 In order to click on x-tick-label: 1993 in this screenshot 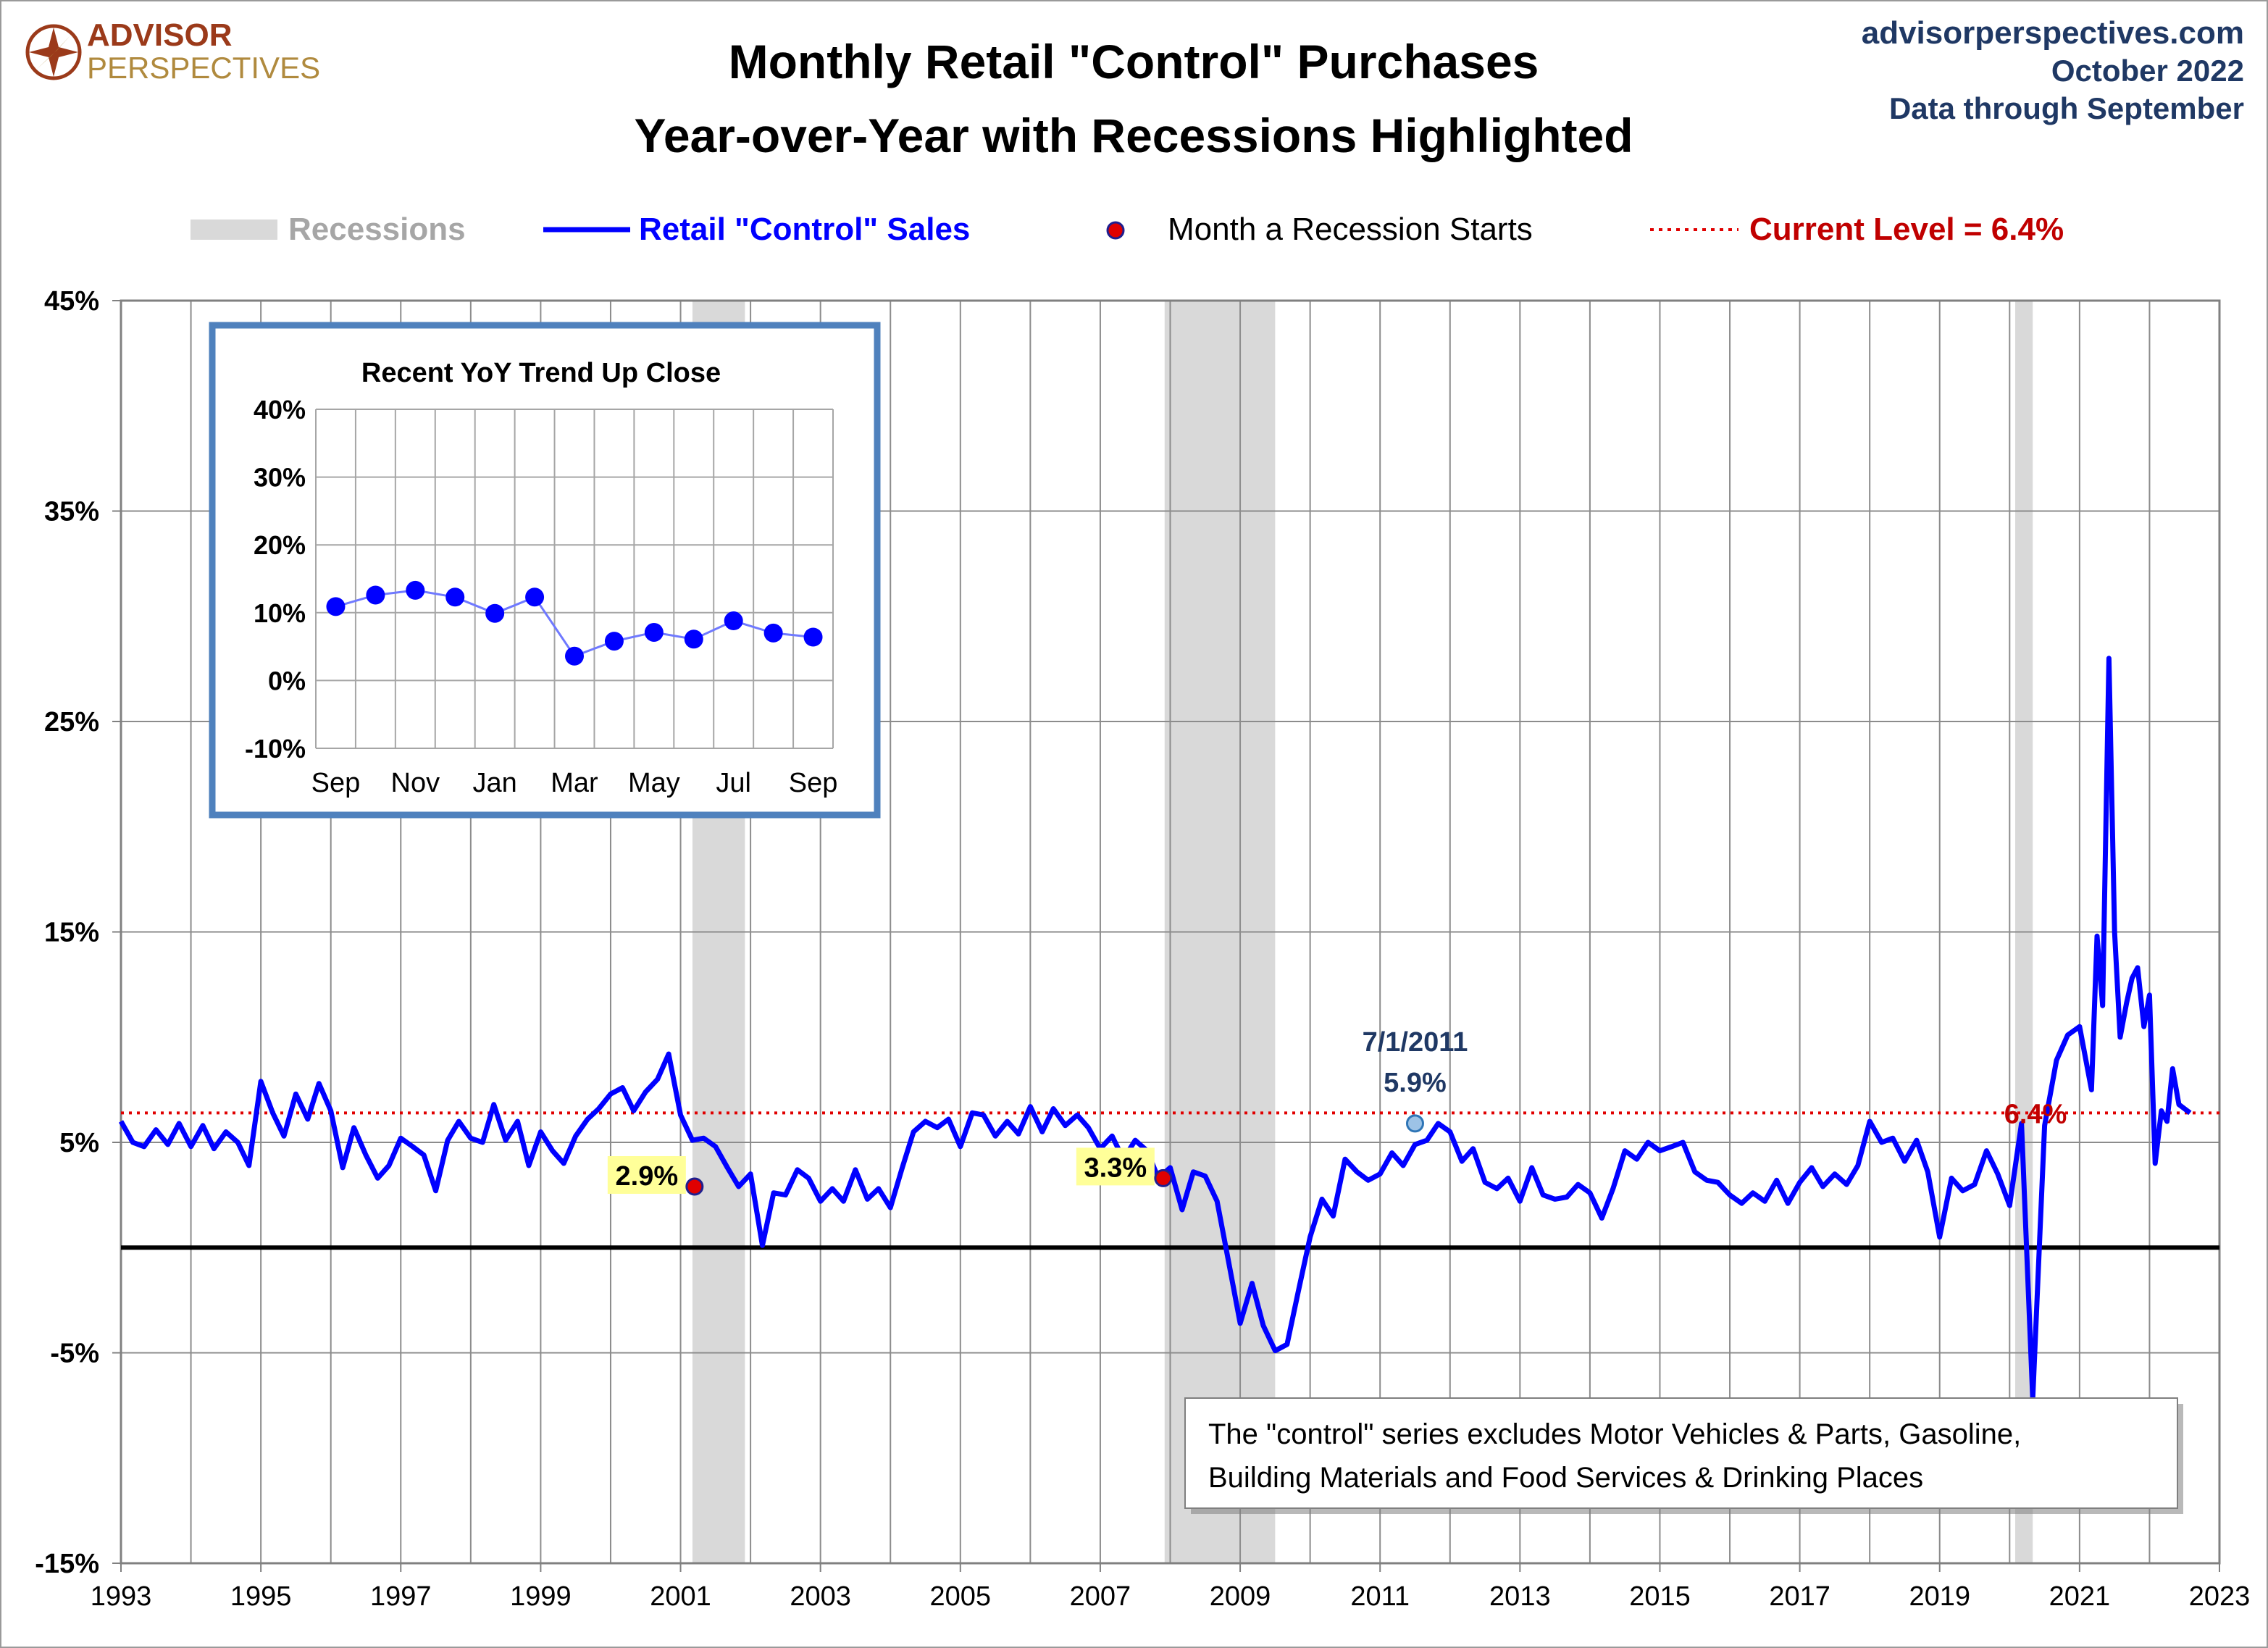, I will do `click(122, 1596)`.